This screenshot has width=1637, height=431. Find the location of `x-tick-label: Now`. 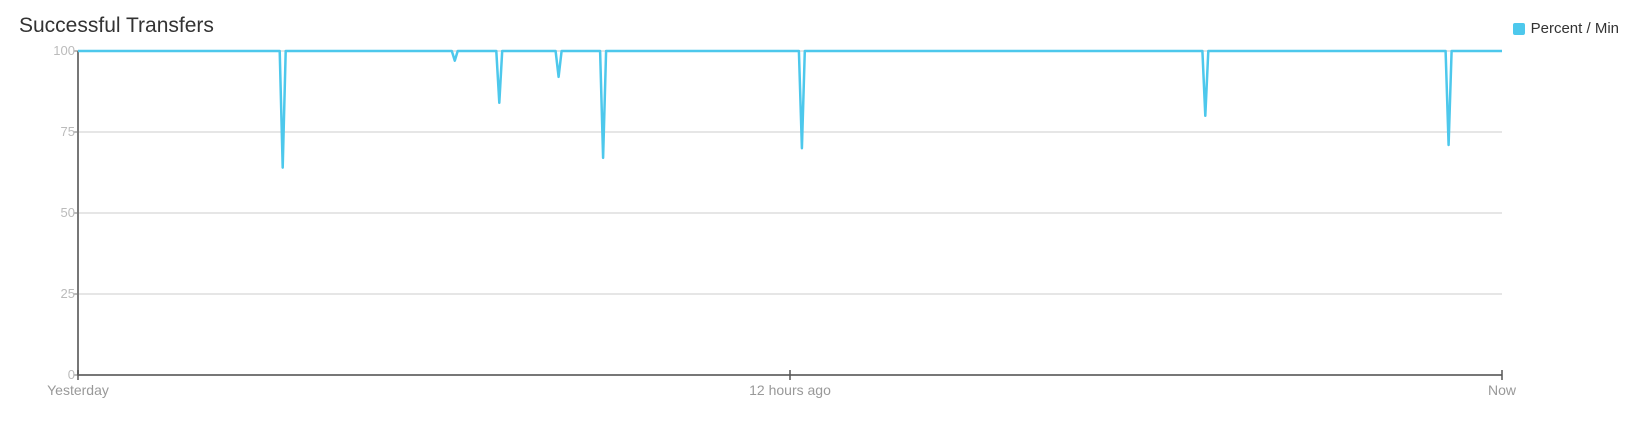

x-tick-label: Now is located at coordinates (1502, 390).